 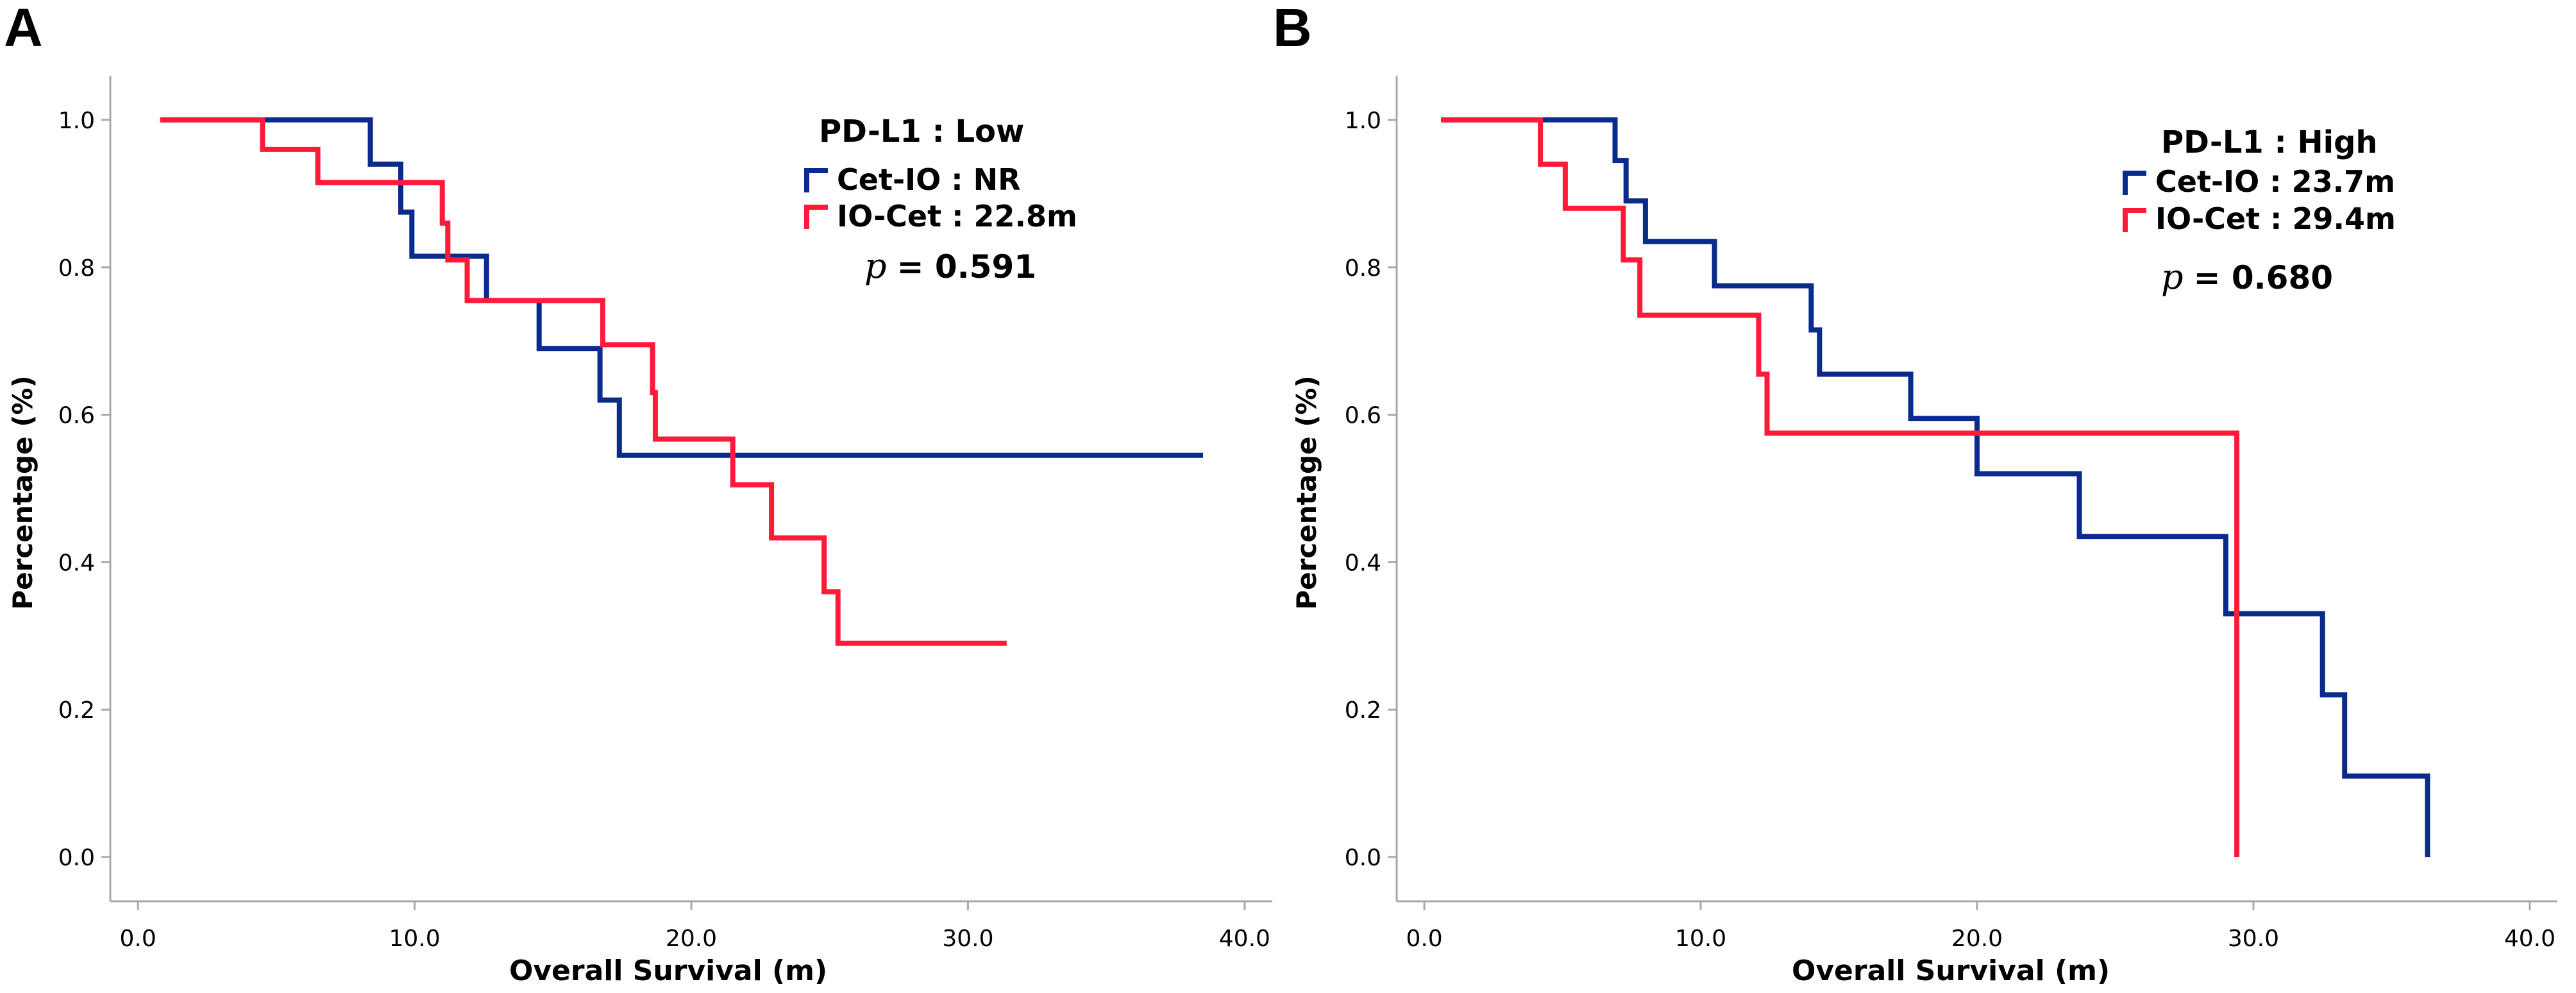 I want to click on p-number-a: = 0.591, so click(x=966, y=266).